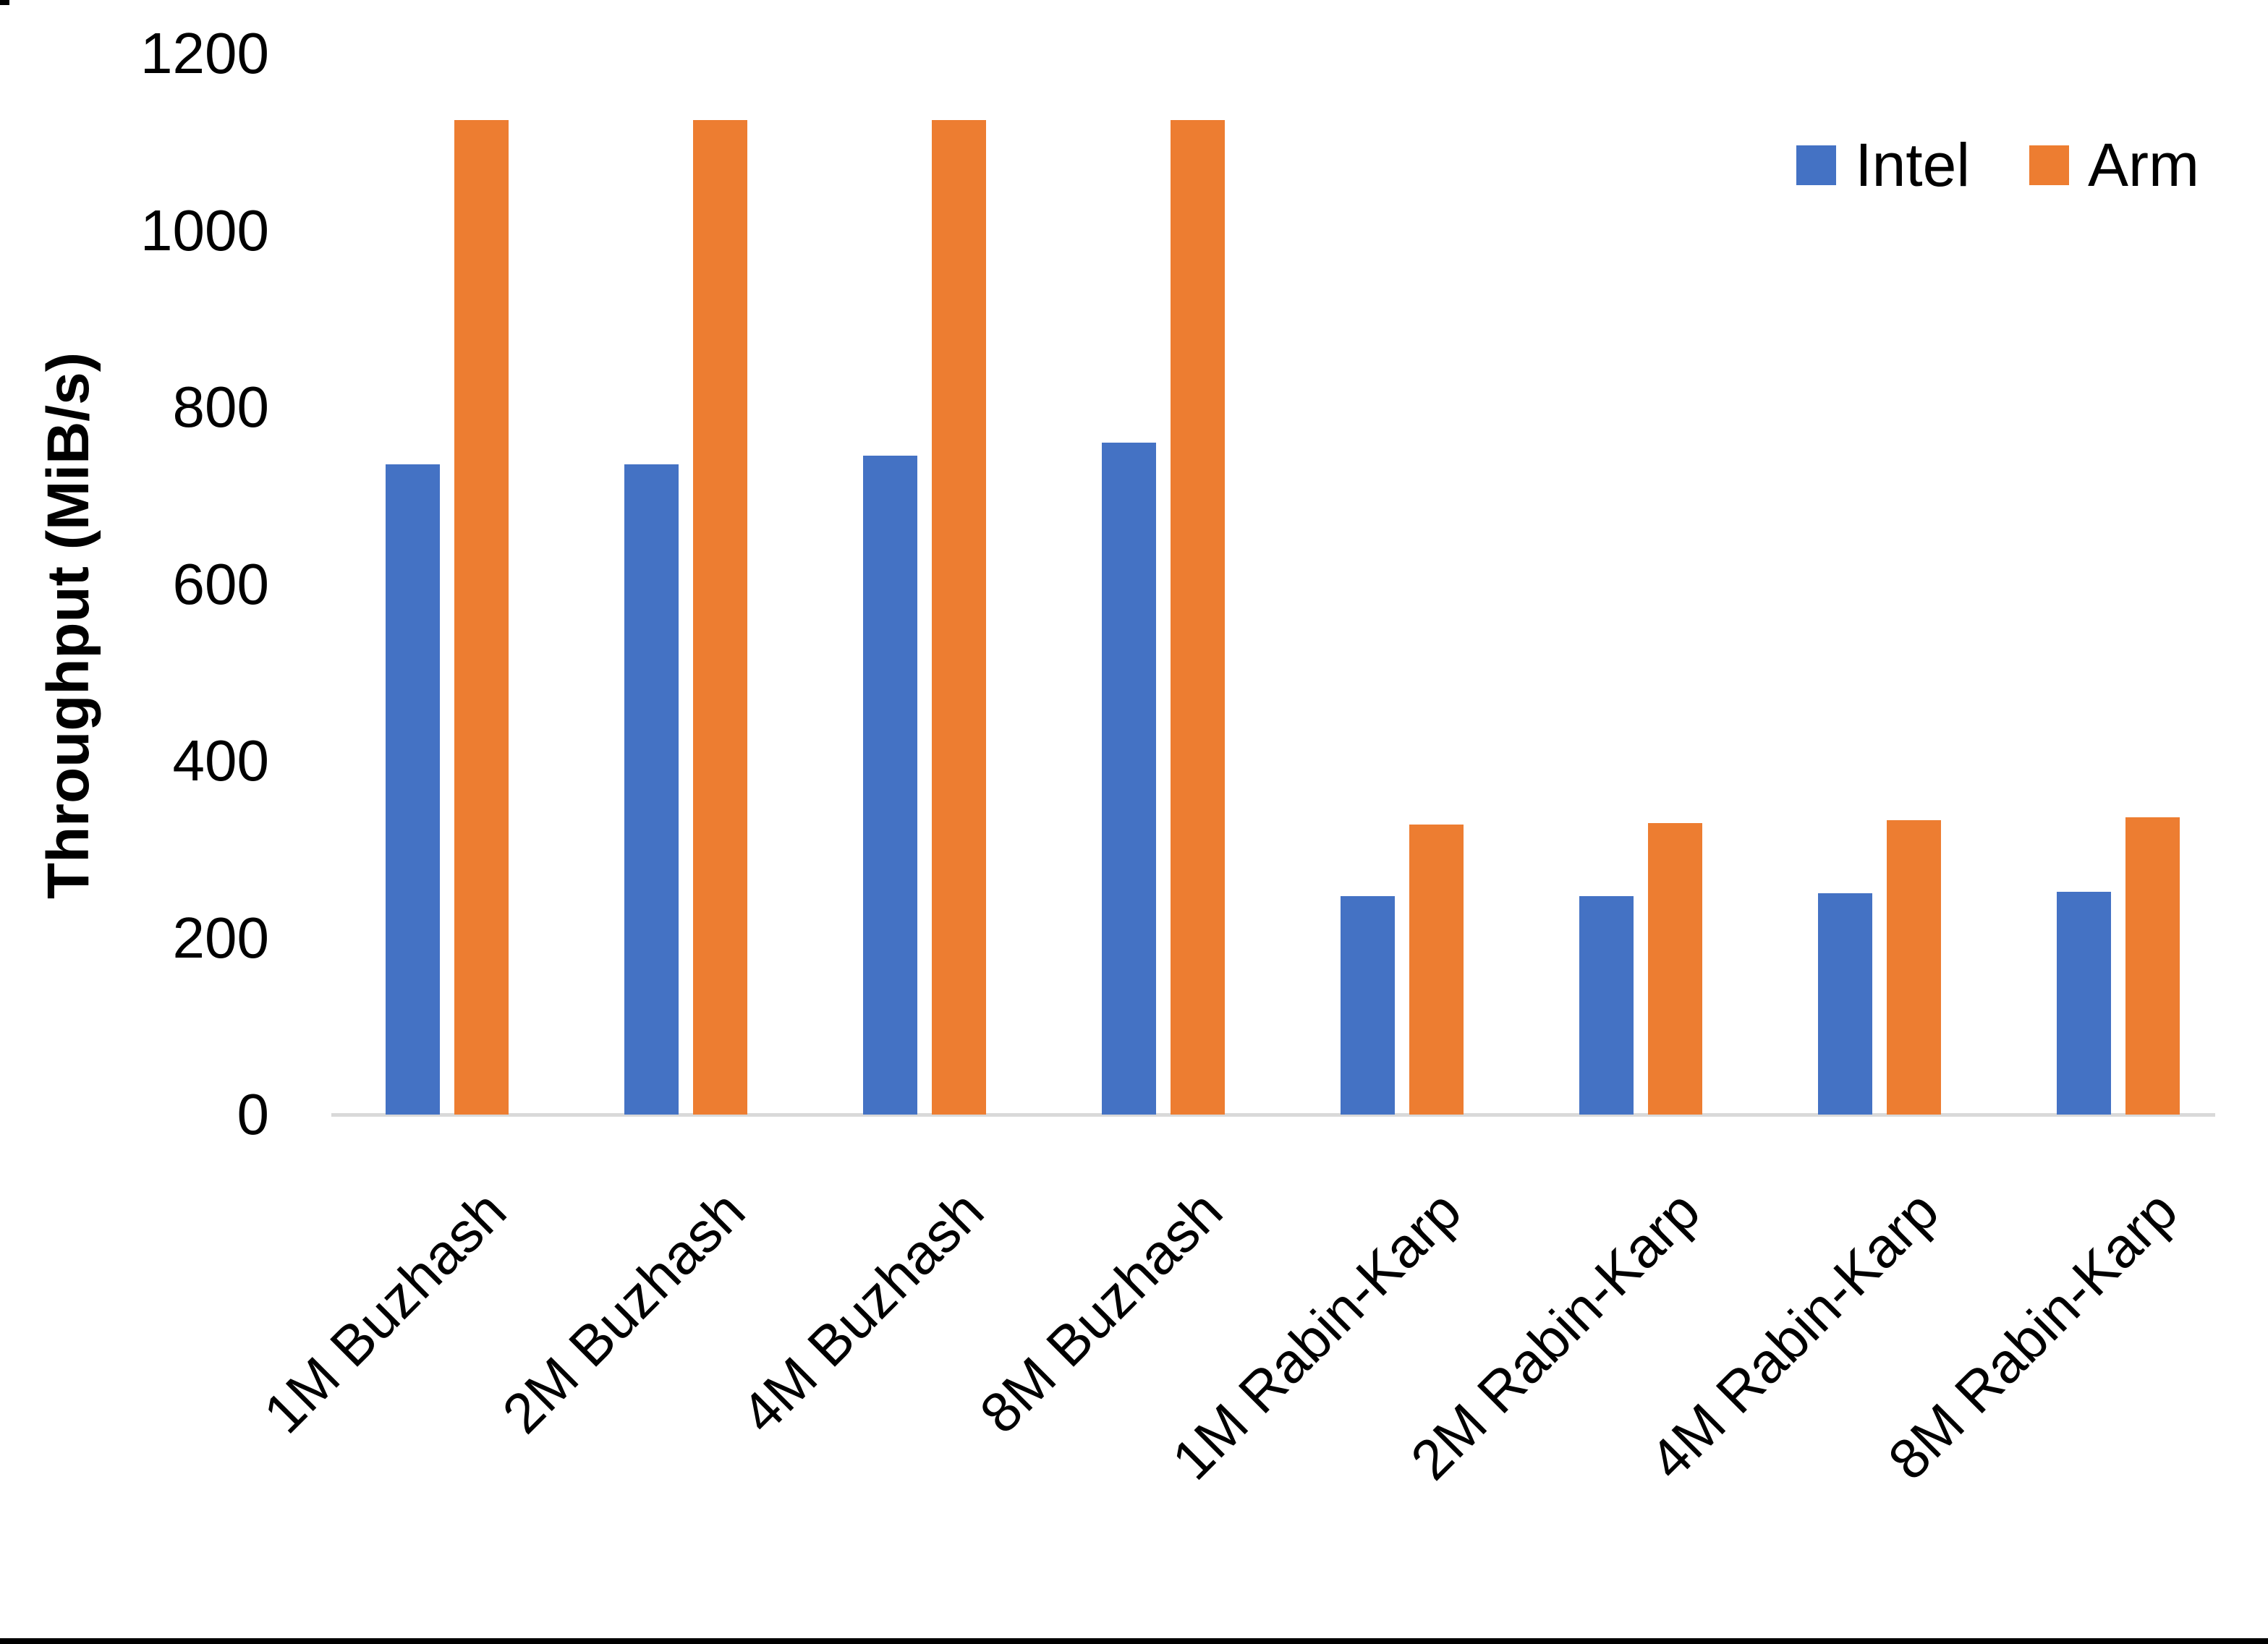  Describe the element at coordinates (2049, 165) in the screenshot. I see `legend-swatch-arm` at that location.